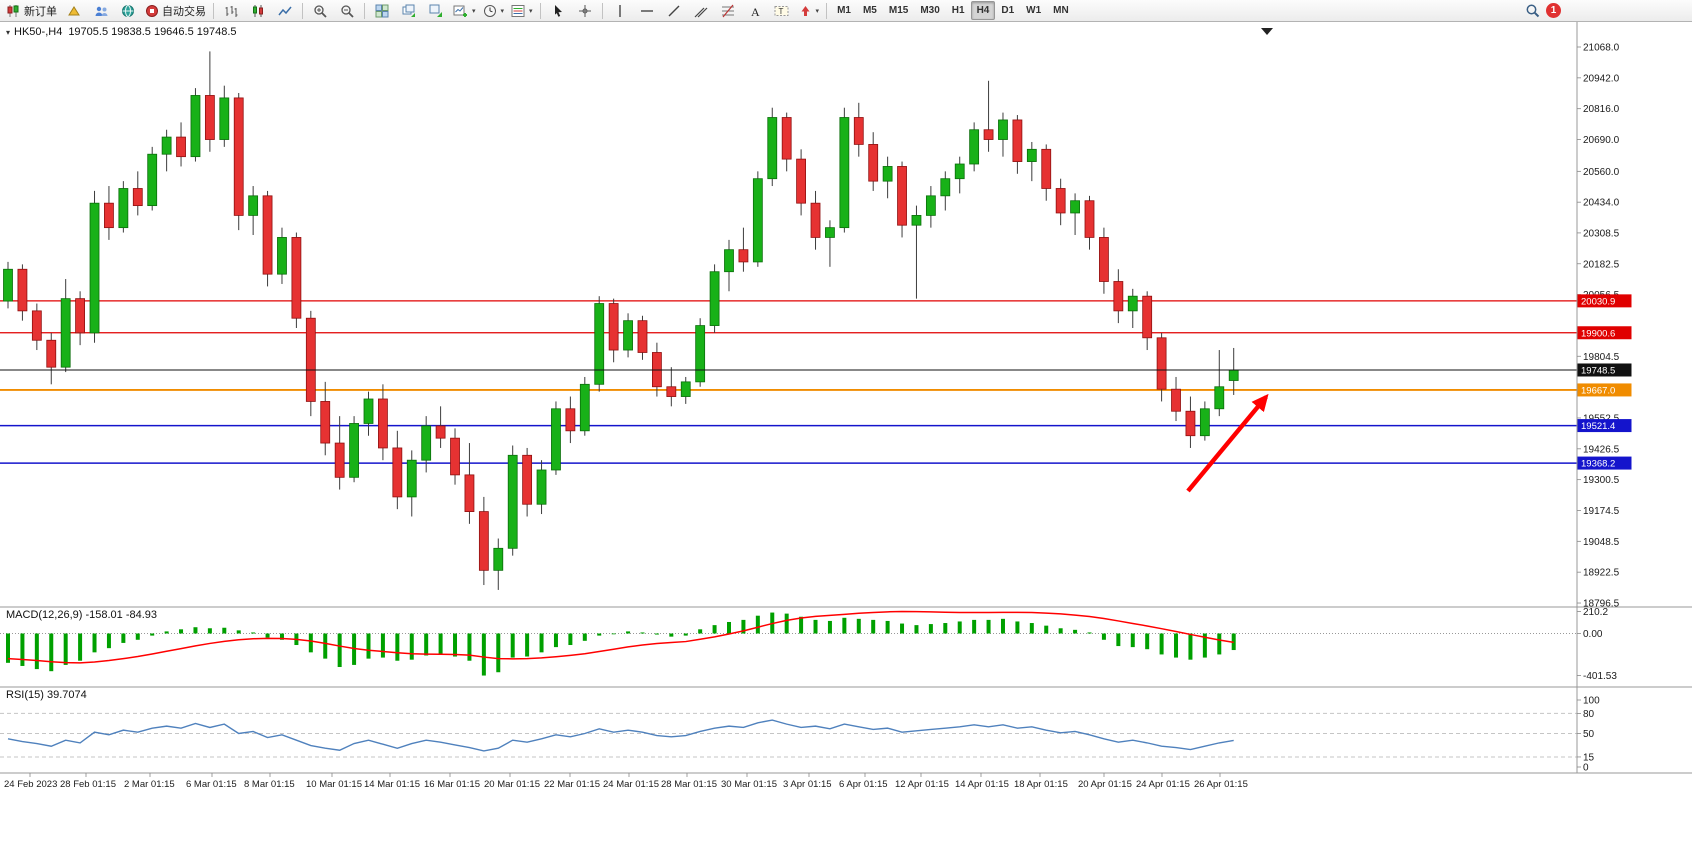  I want to click on period-button: ▾, so click(494, 11).